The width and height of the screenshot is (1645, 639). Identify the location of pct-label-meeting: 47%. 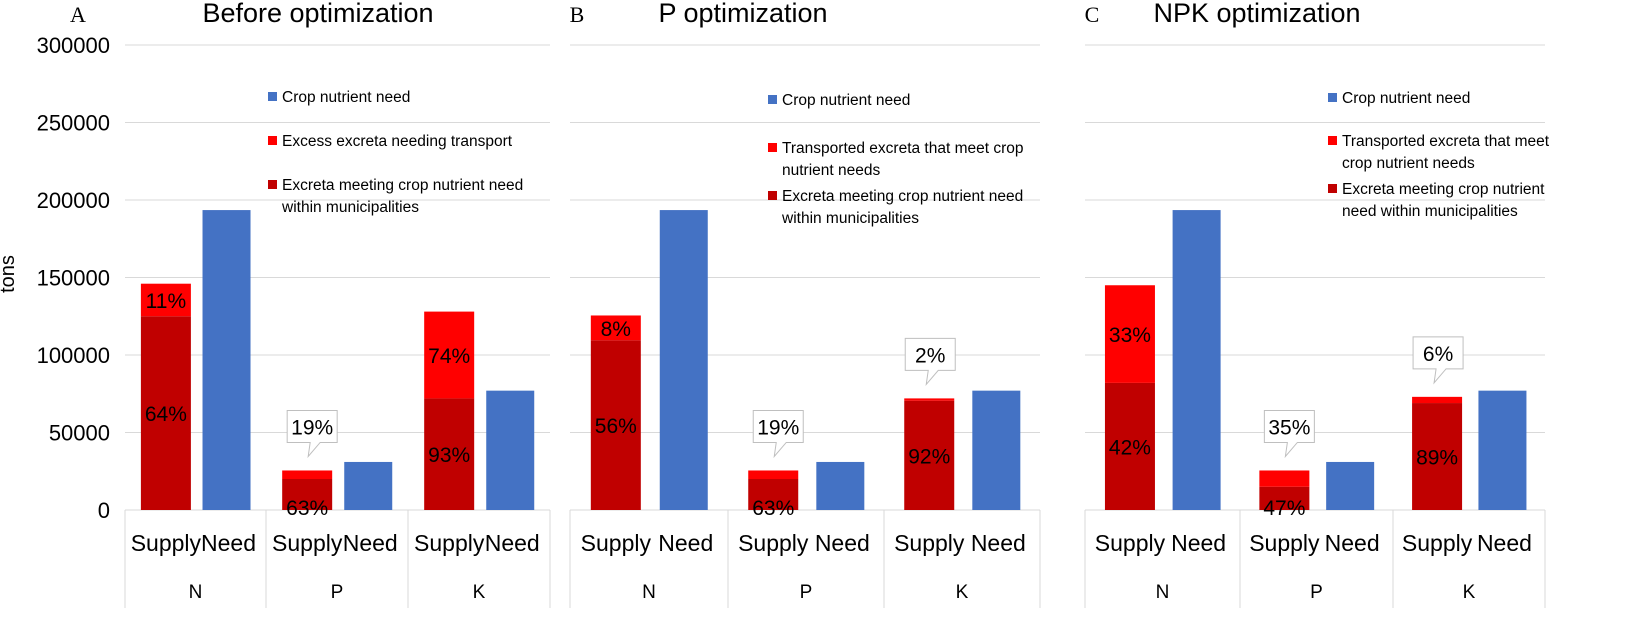
(1284, 508).